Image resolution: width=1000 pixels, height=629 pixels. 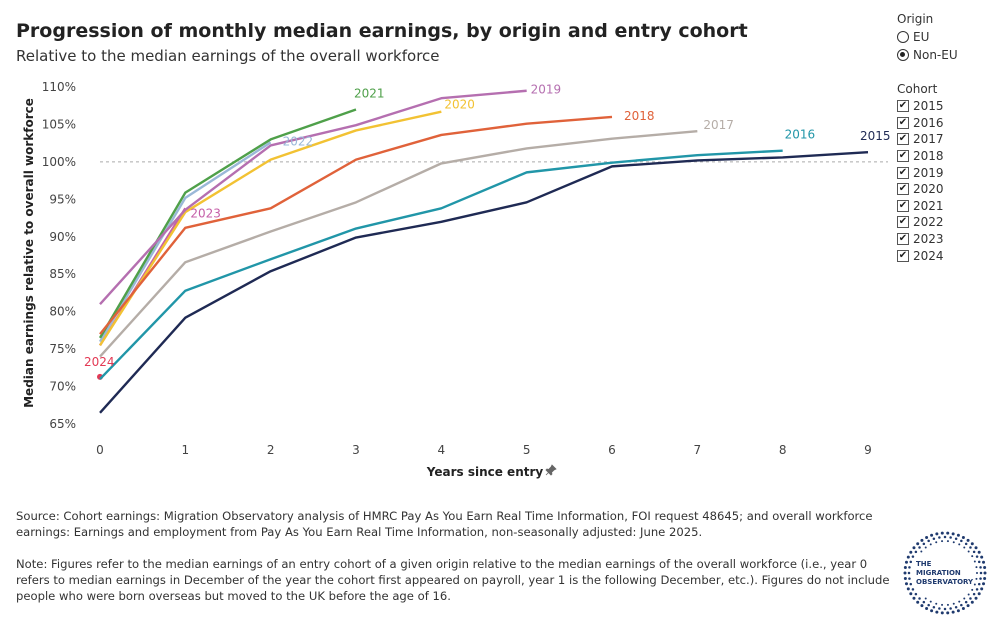 I want to click on cohort-option-2022: ✔ 2022, so click(x=920, y=222).